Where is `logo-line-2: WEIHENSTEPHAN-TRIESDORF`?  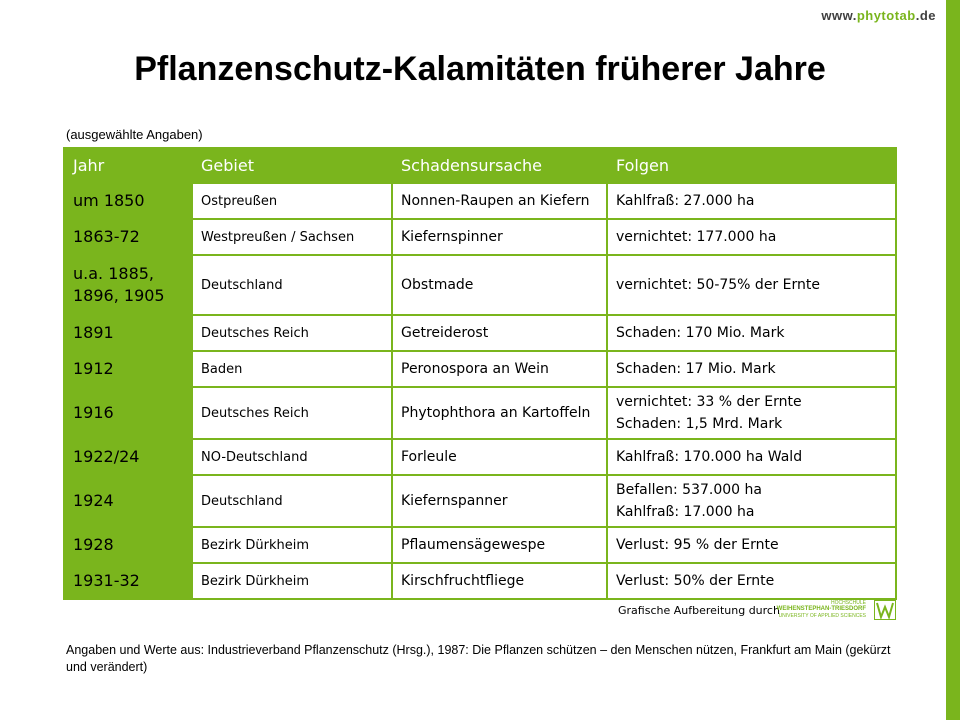
logo-line-2: WEIHENSTEPHAN-TRIESDORF is located at coordinates (821, 609).